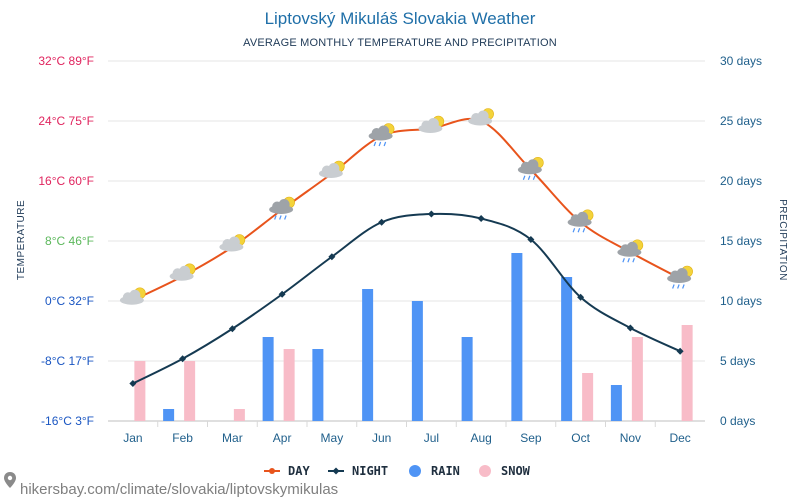  I want to click on left-tick-label: 8°C 46°F, so click(69, 241).